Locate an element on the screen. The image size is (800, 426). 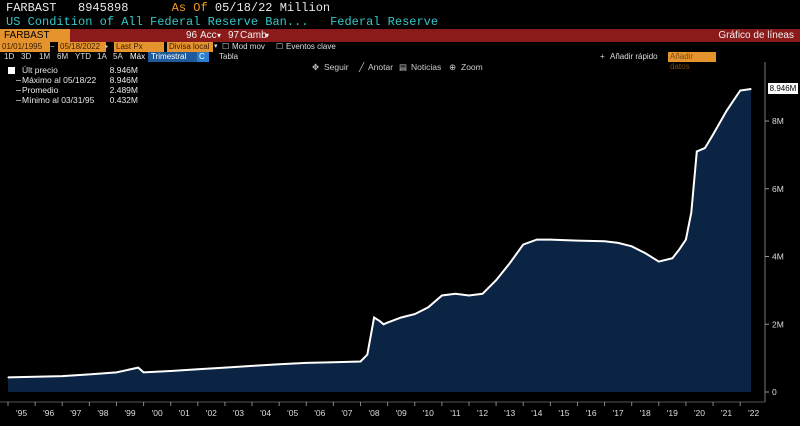
eventos-checkbox-icon: ☐ is located at coordinates (280, 46).